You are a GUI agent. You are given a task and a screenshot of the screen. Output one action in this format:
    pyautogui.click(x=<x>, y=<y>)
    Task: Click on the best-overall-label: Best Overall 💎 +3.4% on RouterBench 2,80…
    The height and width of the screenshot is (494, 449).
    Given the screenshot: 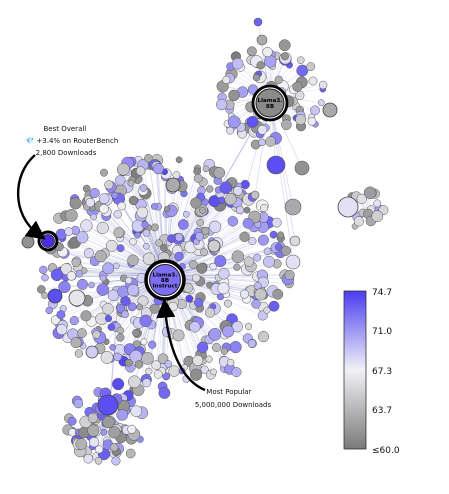 What is the action you would take?
    pyautogui.click(x=72, y=141)
    